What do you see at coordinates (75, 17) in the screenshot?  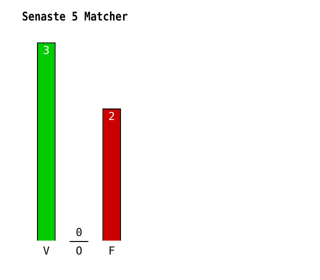 I see `chart-title: Senaste 5 Matcher` at bounding box center [75, 17].